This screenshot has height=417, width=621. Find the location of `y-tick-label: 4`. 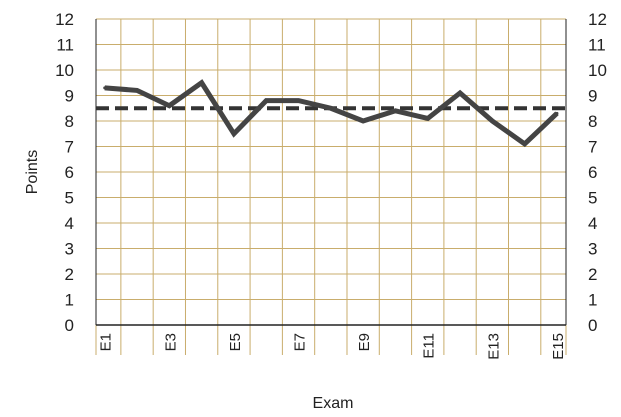

y-tick-label: 4 is located at coordinates (69, 223).